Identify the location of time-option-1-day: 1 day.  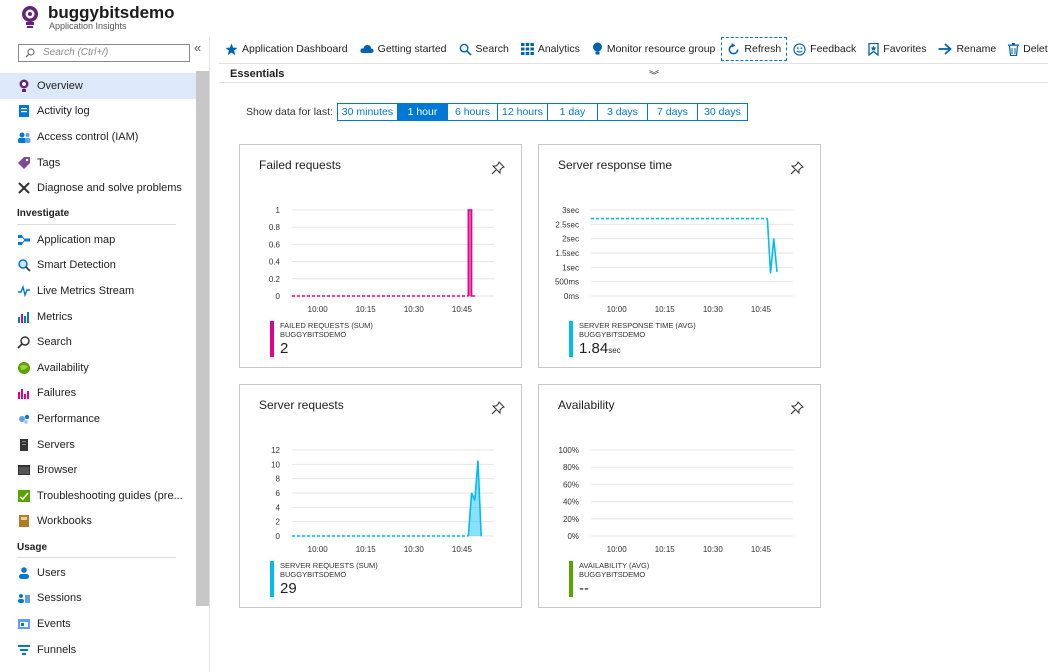
(572, 112).